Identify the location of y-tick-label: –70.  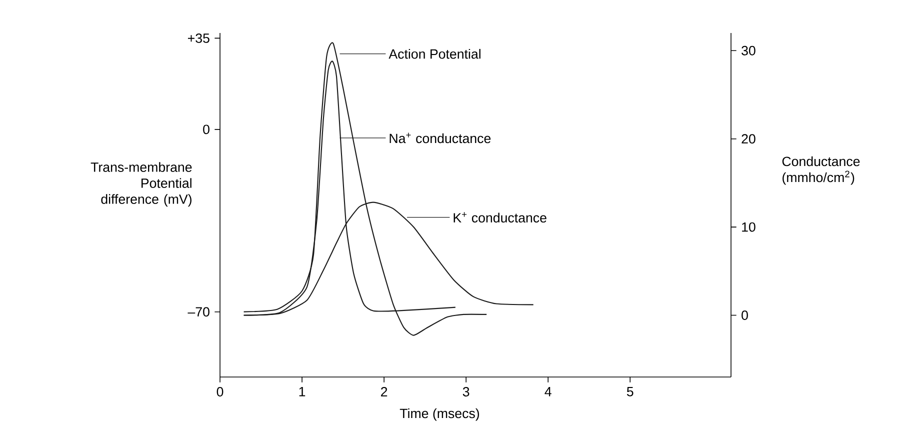
(199, 312).